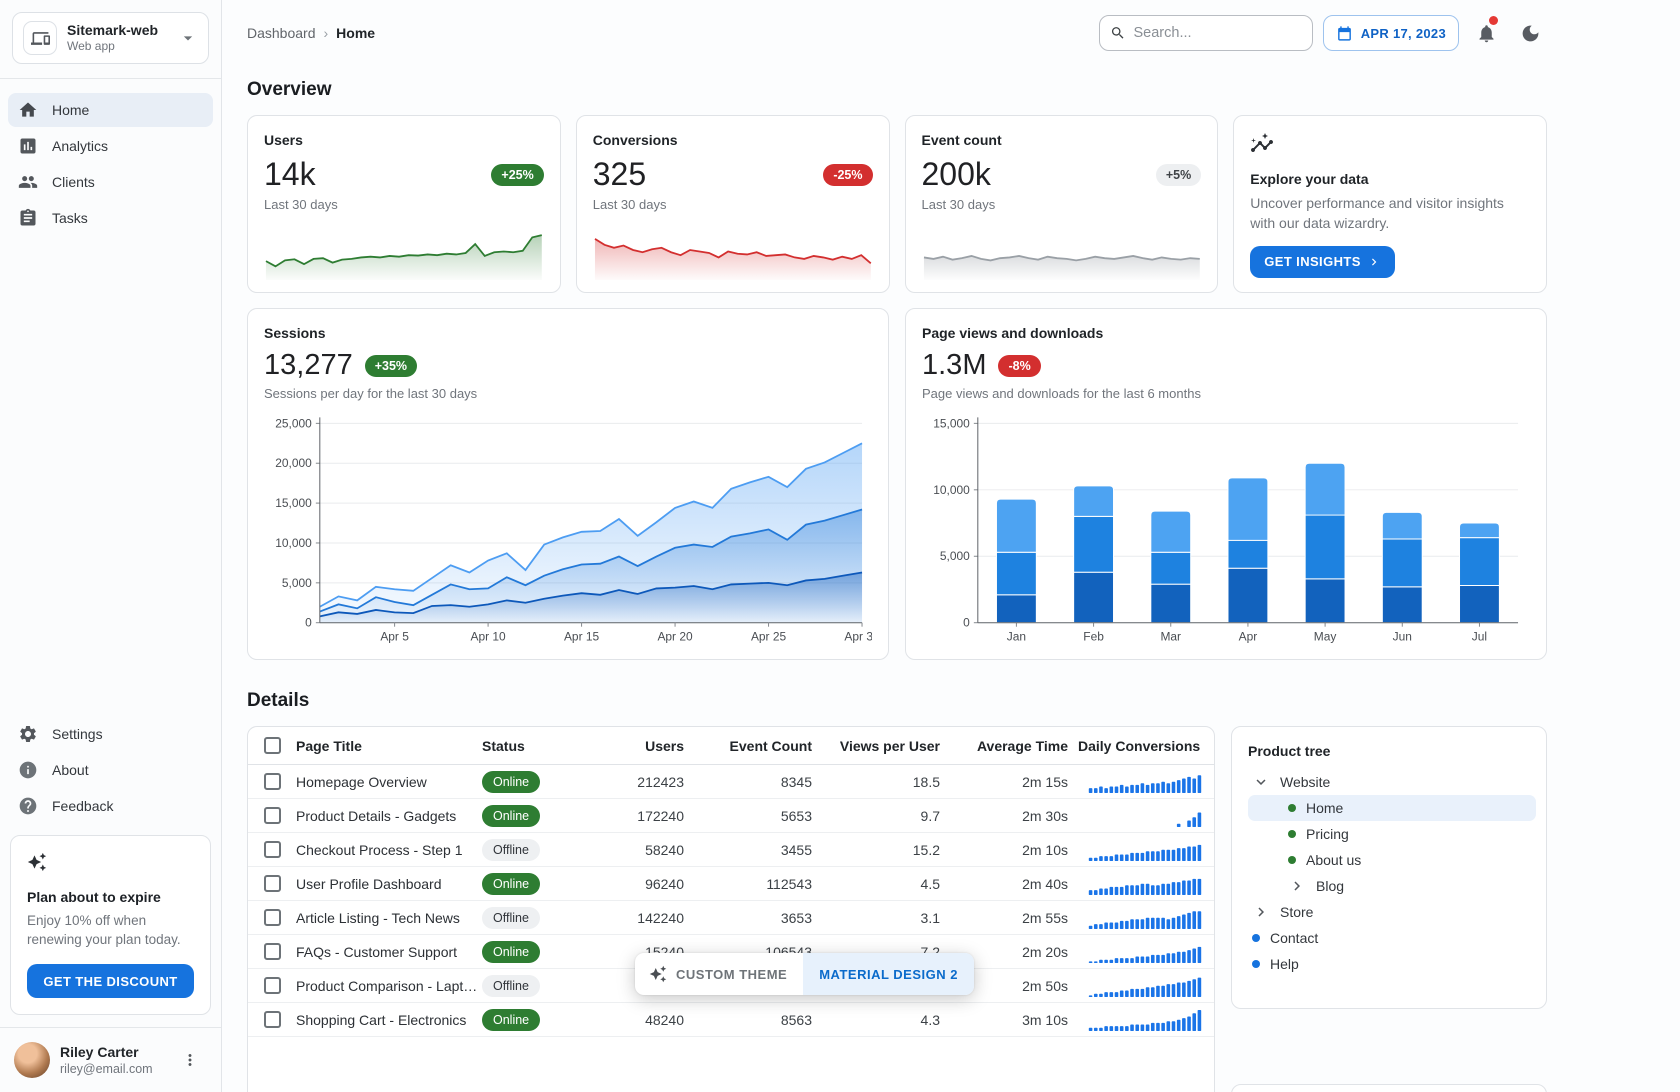  I want to click on tree-item-home: Home, so click(1392, 808).